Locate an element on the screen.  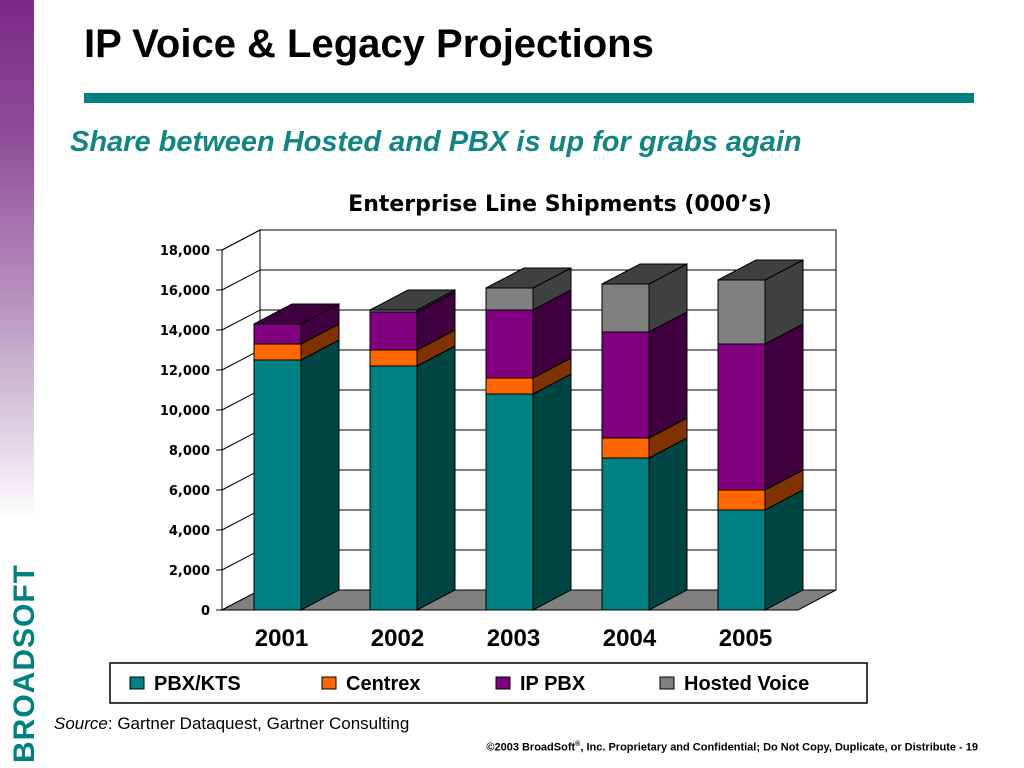
chart-legend: PBX/KTS Centrex IP PBX Hosted Voice is located at coordinates (488, 683).